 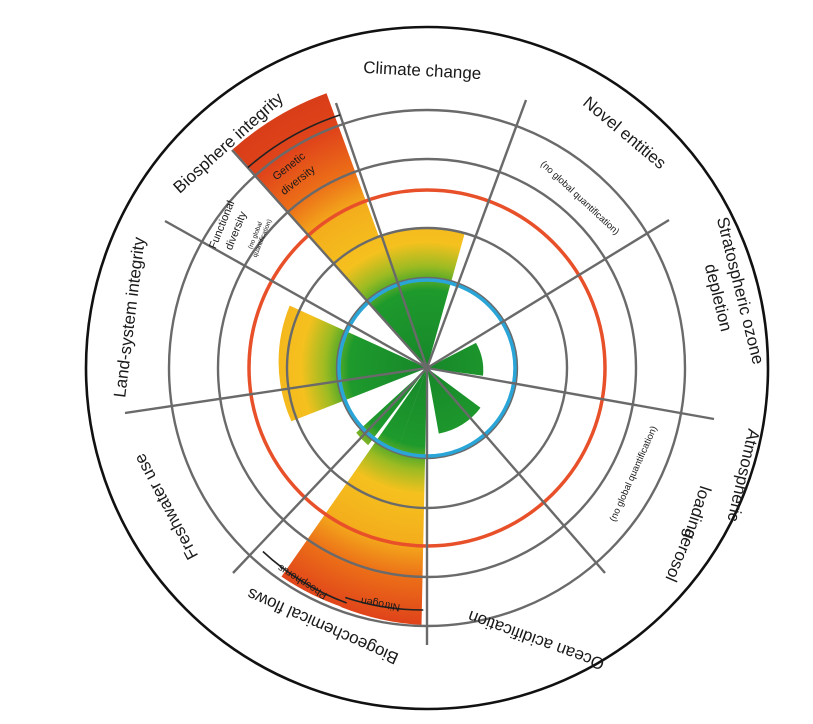 I want to click on cell-dividers, so click(x=335, y=362).